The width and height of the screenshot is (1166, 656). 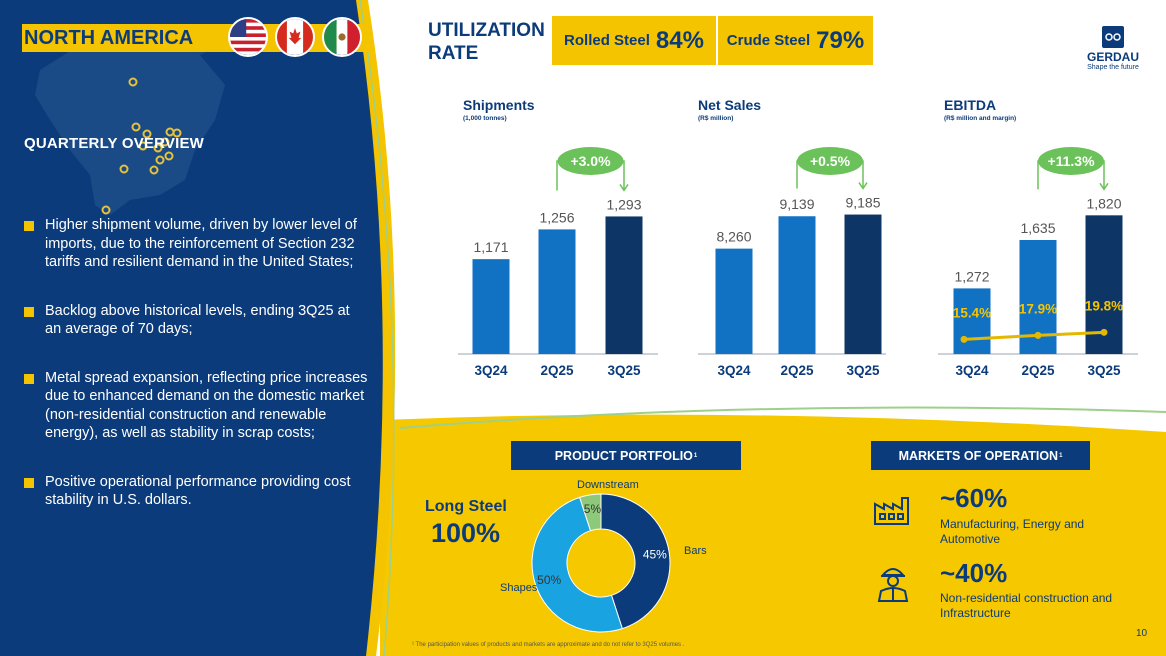 I want to click on change-label: +3.0%, so click(x=590, y=161).